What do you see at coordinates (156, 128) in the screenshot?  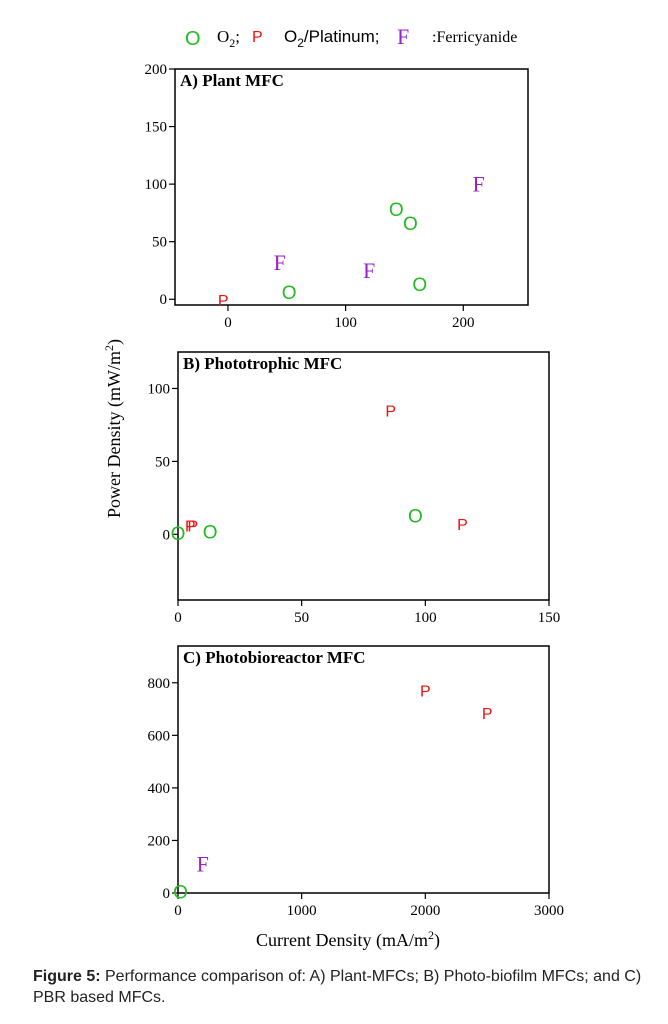 I see `panel-a-ytick-label: 150` at bounding box center [156, 128].